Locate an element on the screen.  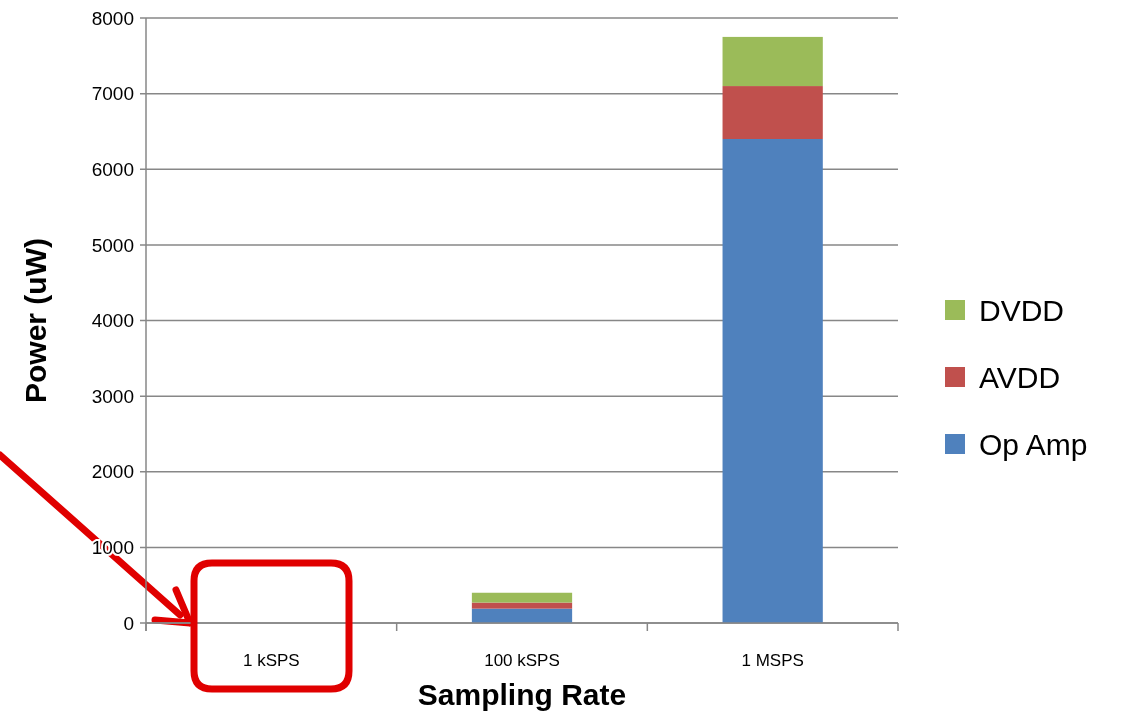
legend-label: AVDD is located at coordinates (1020, 377).